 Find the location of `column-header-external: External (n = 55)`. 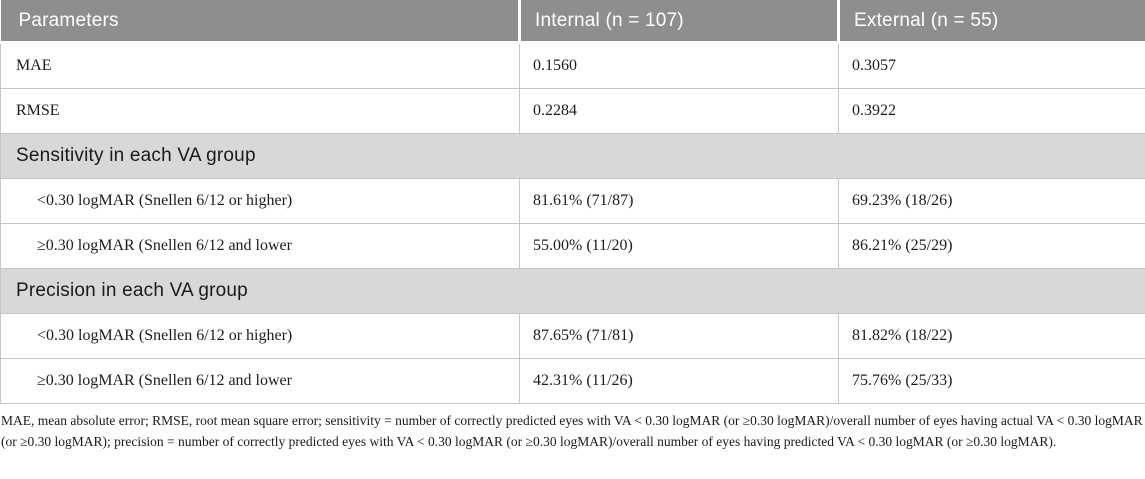

column-header-external: External (n = 55) is located at coordinates (991, 22).